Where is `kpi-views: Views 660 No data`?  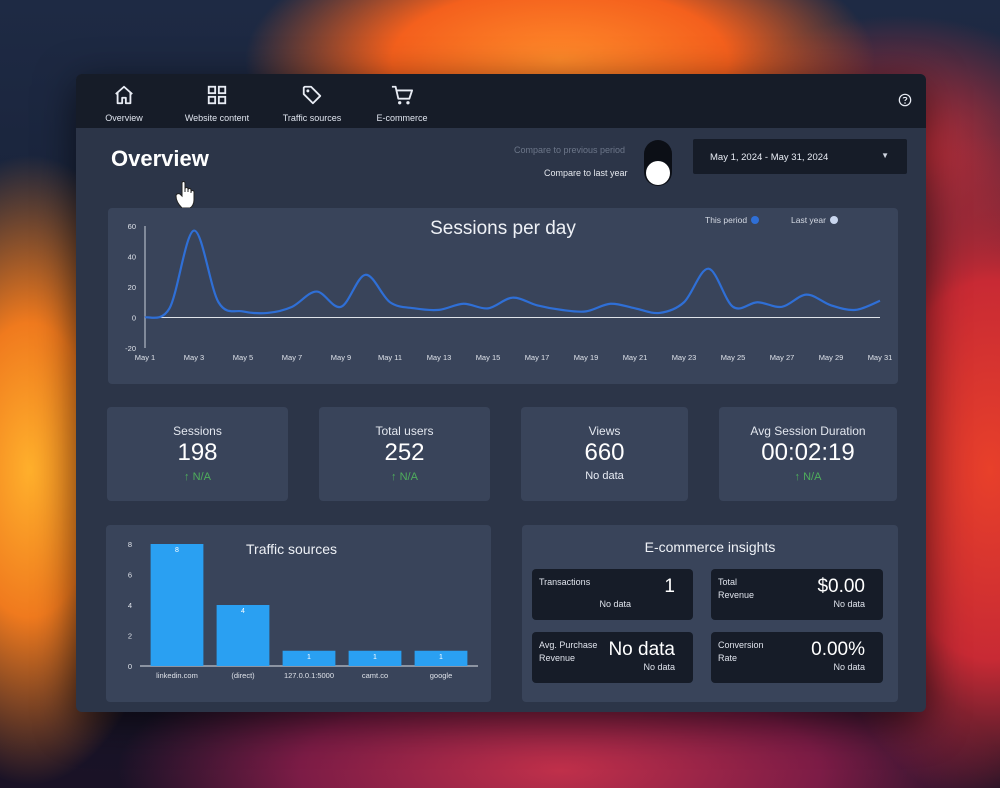
kpi-views: Views 660 No data is located at coordinates (604, 454).